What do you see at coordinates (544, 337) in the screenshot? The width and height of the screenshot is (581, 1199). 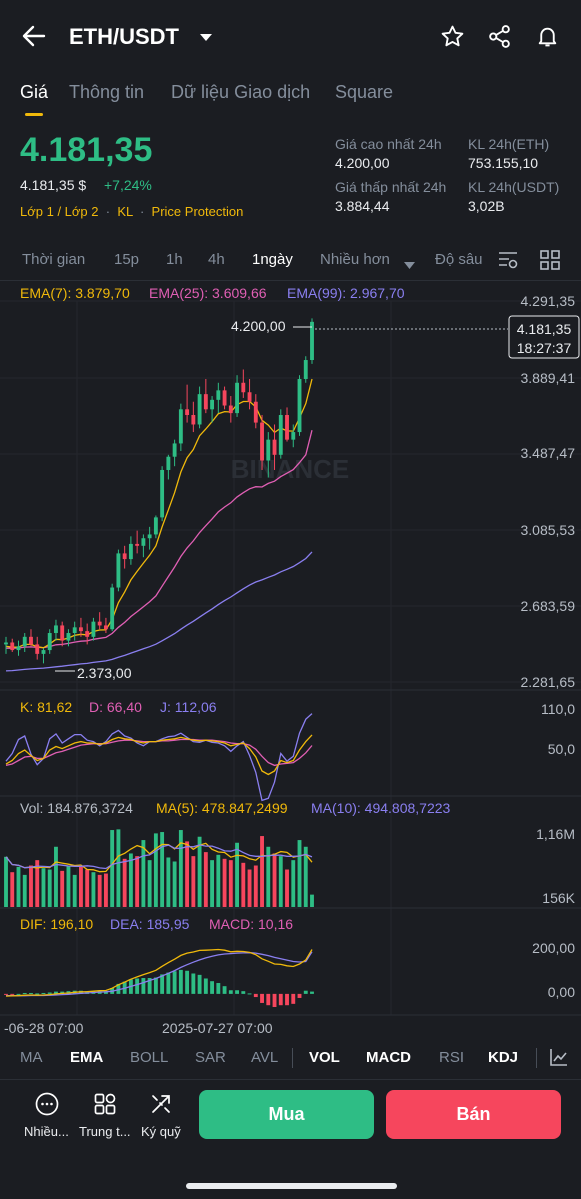 I see `price-tag-box` at bounding box center [544, 337].